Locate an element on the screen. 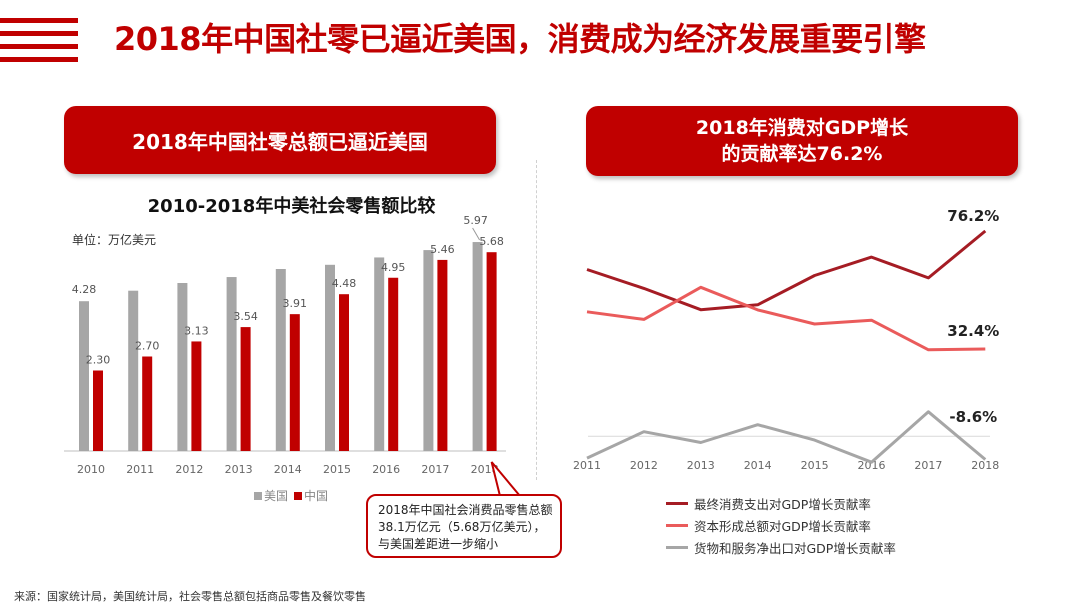  line-x-tick-2014: 2014 is located at coordinates (758, 465).